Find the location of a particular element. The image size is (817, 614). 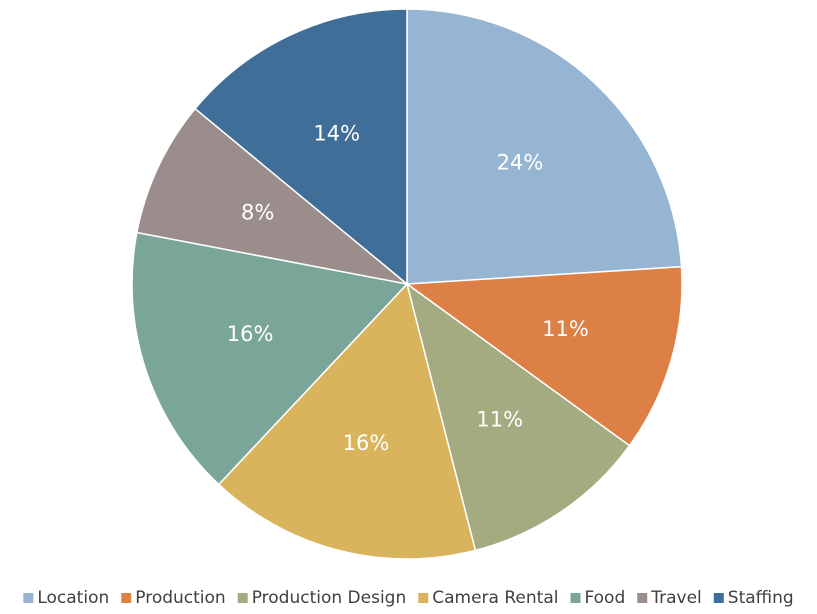

legend-label: Production Design is located at coordinates (329, 598).